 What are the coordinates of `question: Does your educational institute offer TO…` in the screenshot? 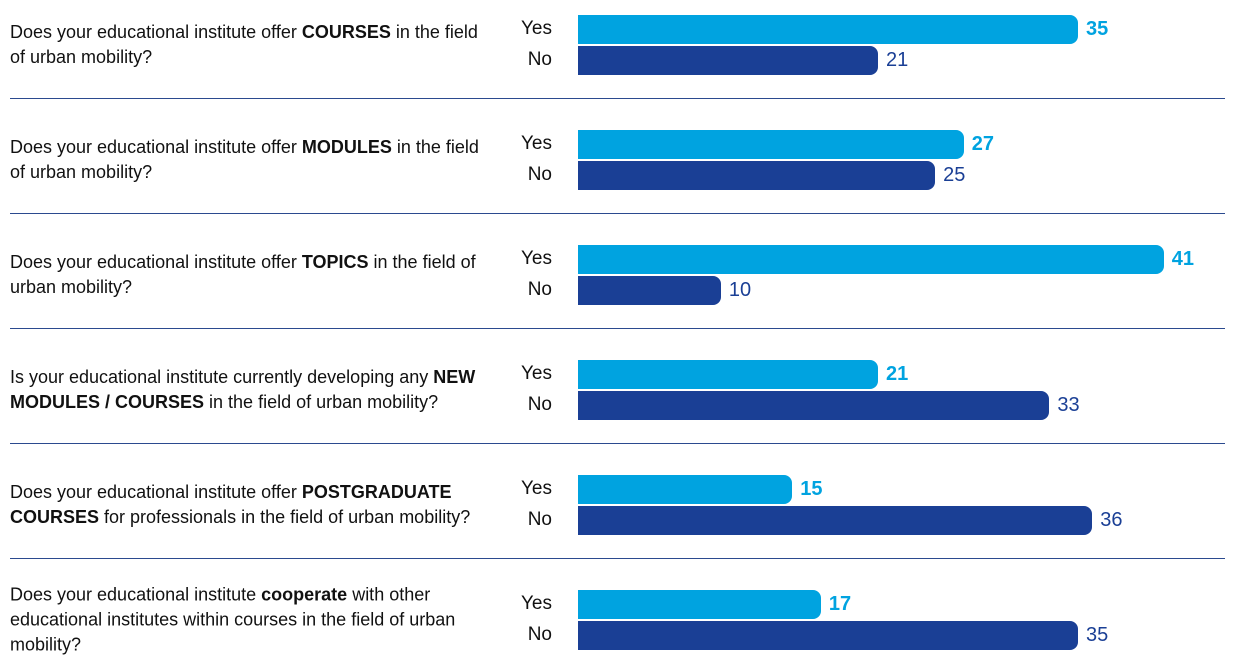 It's located at (245, 275).